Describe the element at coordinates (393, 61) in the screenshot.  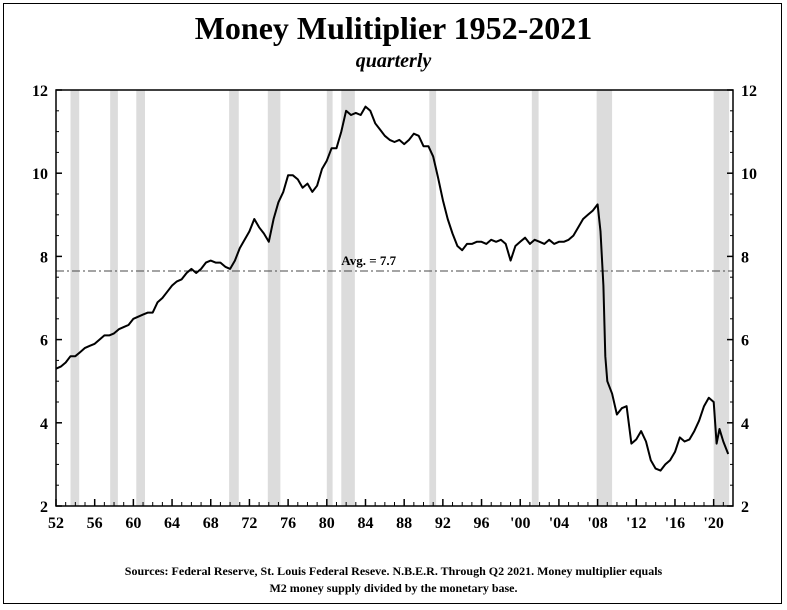
I see `chart-subtitle: quarterly` at that location.